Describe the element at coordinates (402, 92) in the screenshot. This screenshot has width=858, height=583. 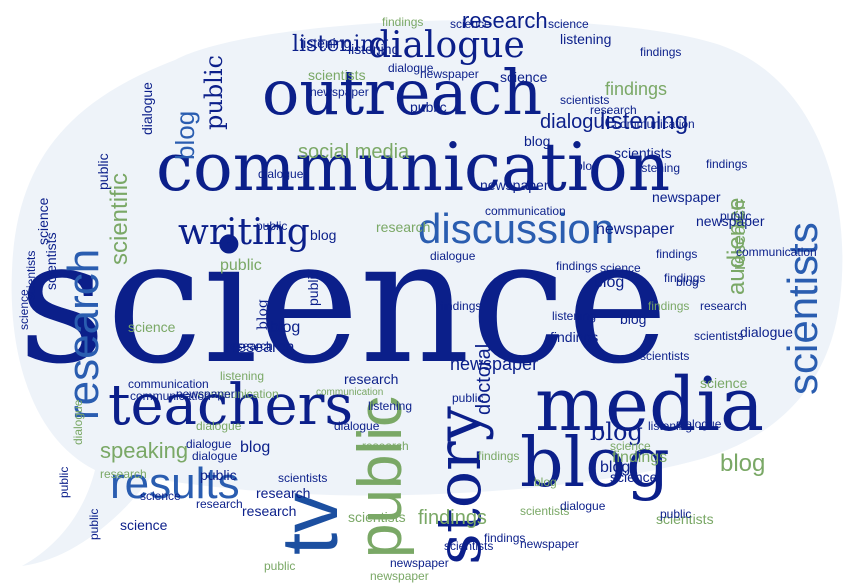
I see `word: outreach` at that location.